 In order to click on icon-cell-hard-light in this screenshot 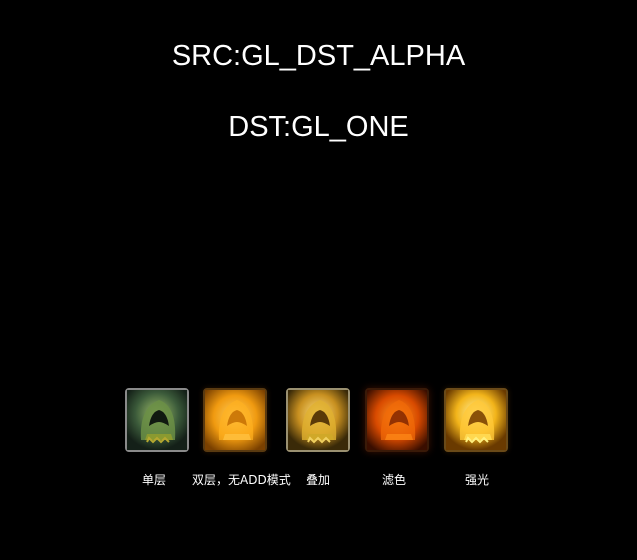, I will do `click(478, 420)`.